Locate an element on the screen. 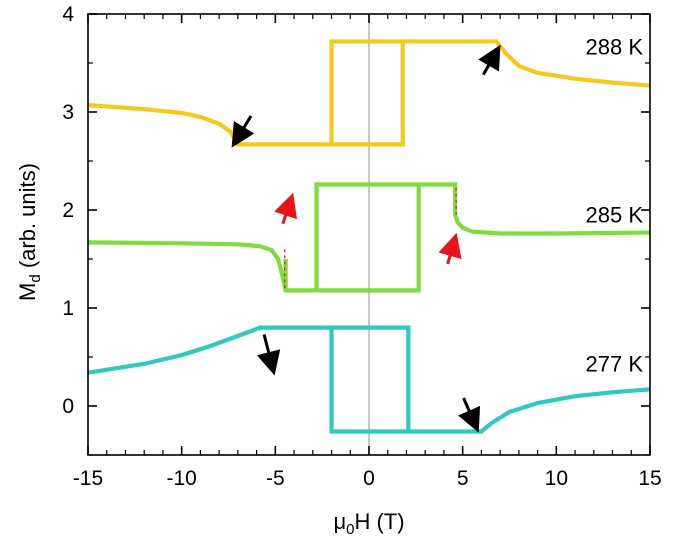 The width and height of the screenshot is (693, 540). y-axis-title: Md (arb. units) is located at coordinates (29, 232).